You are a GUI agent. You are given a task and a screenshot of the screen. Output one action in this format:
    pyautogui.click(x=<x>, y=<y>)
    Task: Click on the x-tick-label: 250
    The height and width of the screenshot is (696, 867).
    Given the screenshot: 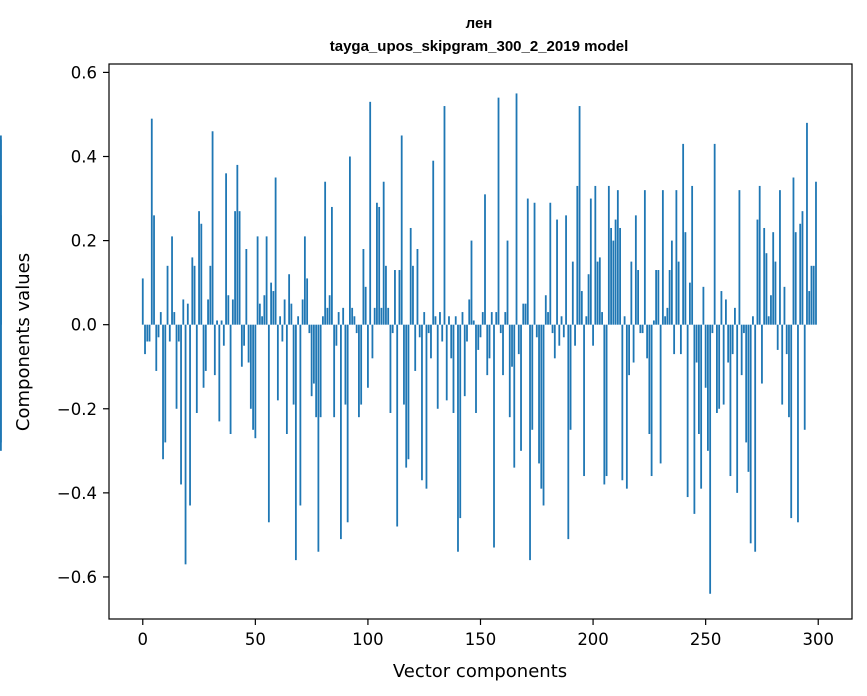 What is the action you would take?
    pyautogui.click(x=706, y=639)
    